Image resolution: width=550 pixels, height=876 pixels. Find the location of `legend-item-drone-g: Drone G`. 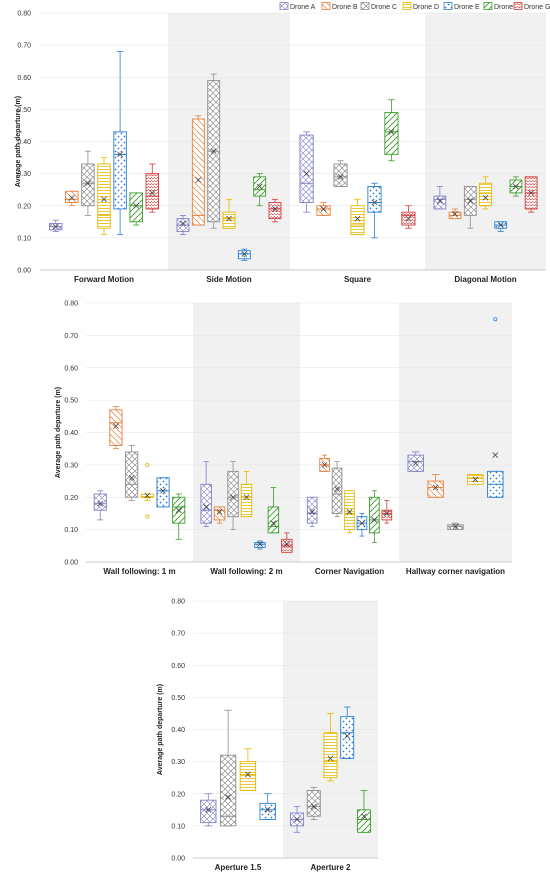

legend-item-drone-g: Drone G is located at coordinates (531, 6).